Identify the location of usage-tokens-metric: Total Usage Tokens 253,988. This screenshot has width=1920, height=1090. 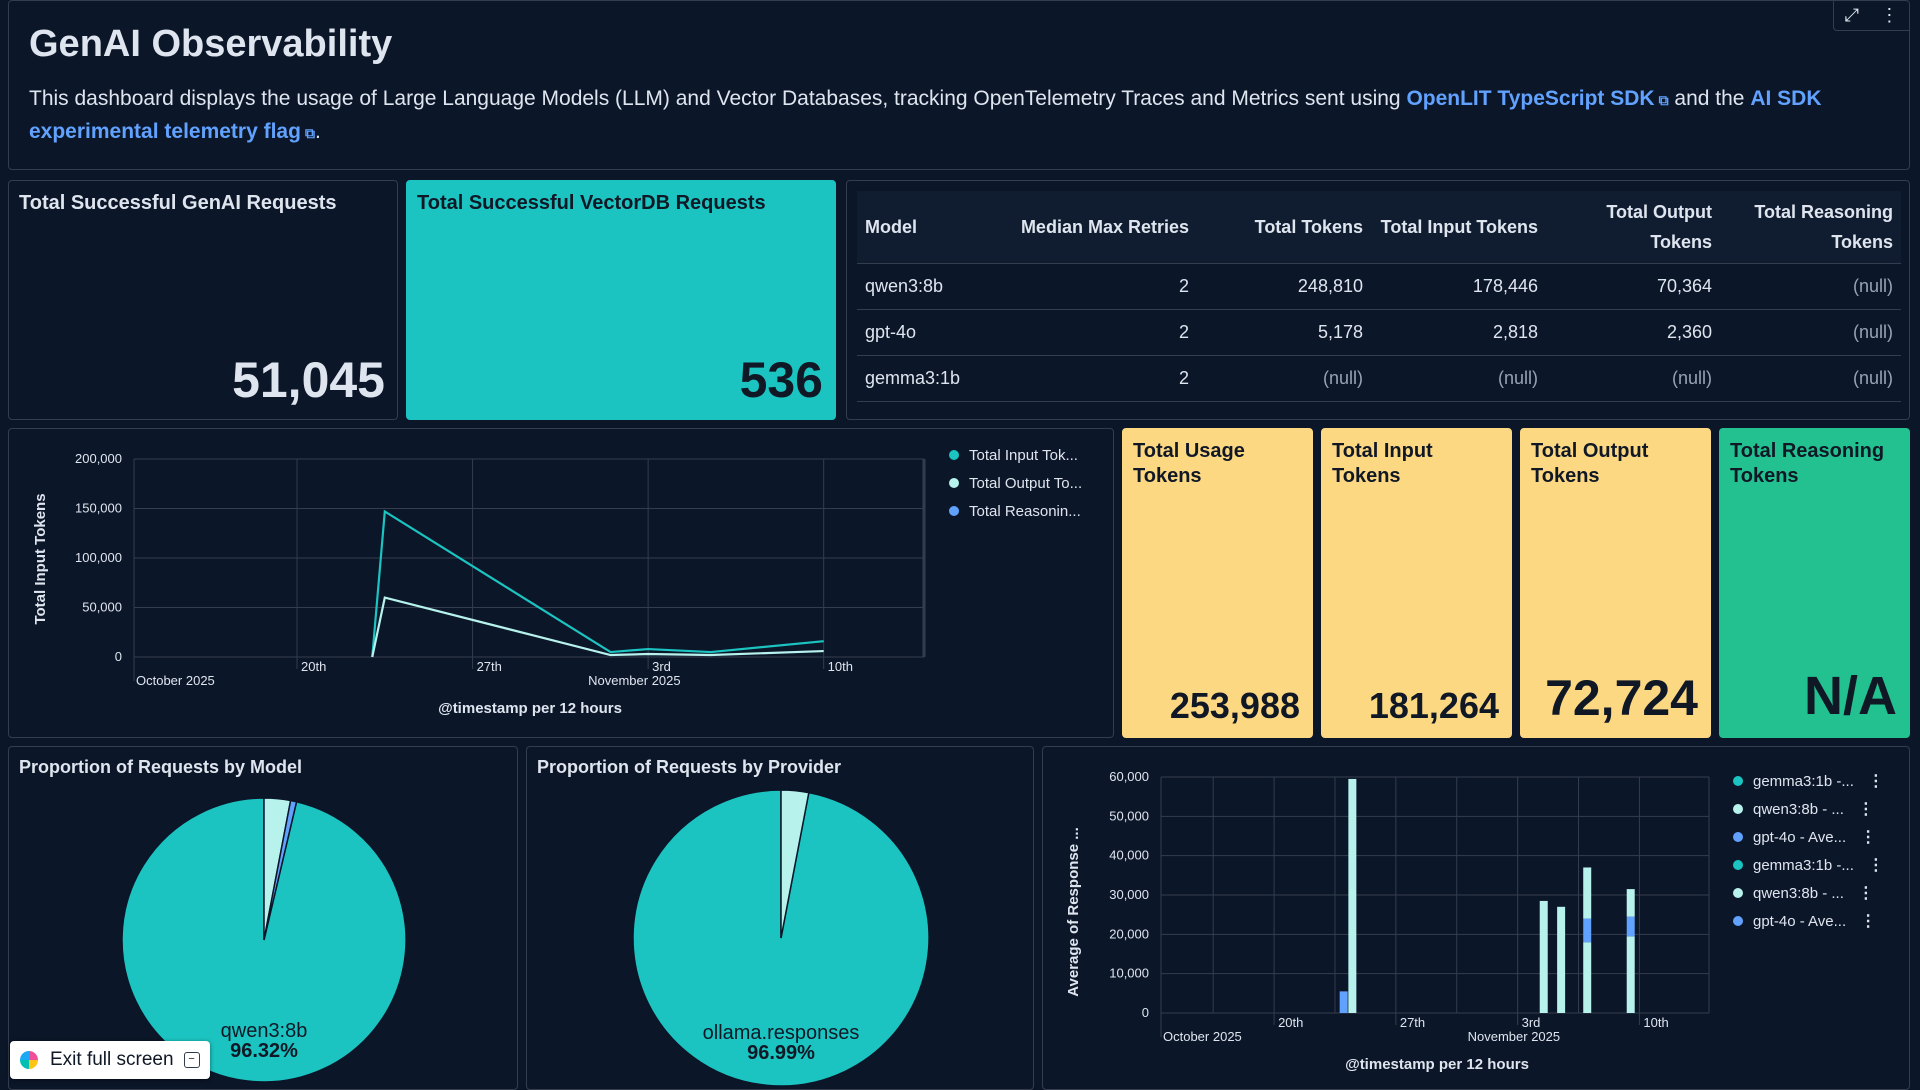
(1217, 583).